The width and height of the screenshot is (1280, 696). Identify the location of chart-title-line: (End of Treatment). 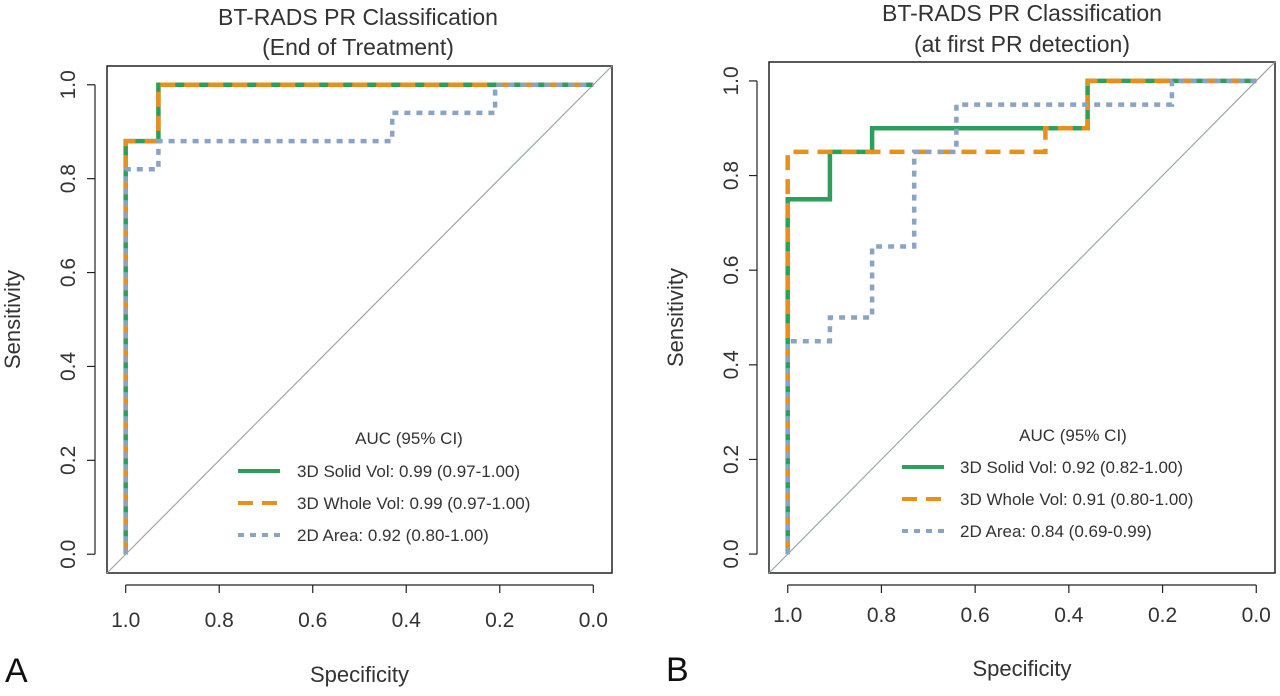
(358, 47).